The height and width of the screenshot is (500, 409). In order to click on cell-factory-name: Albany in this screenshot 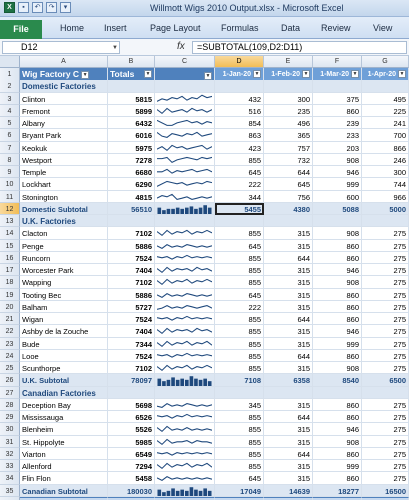, I will do `click(64, 123)`.